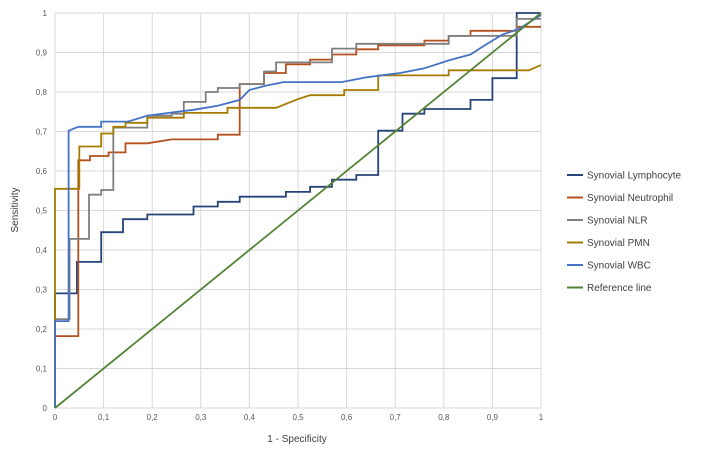  I want to click on x-tick-label: 0,8, so click(444, 417).